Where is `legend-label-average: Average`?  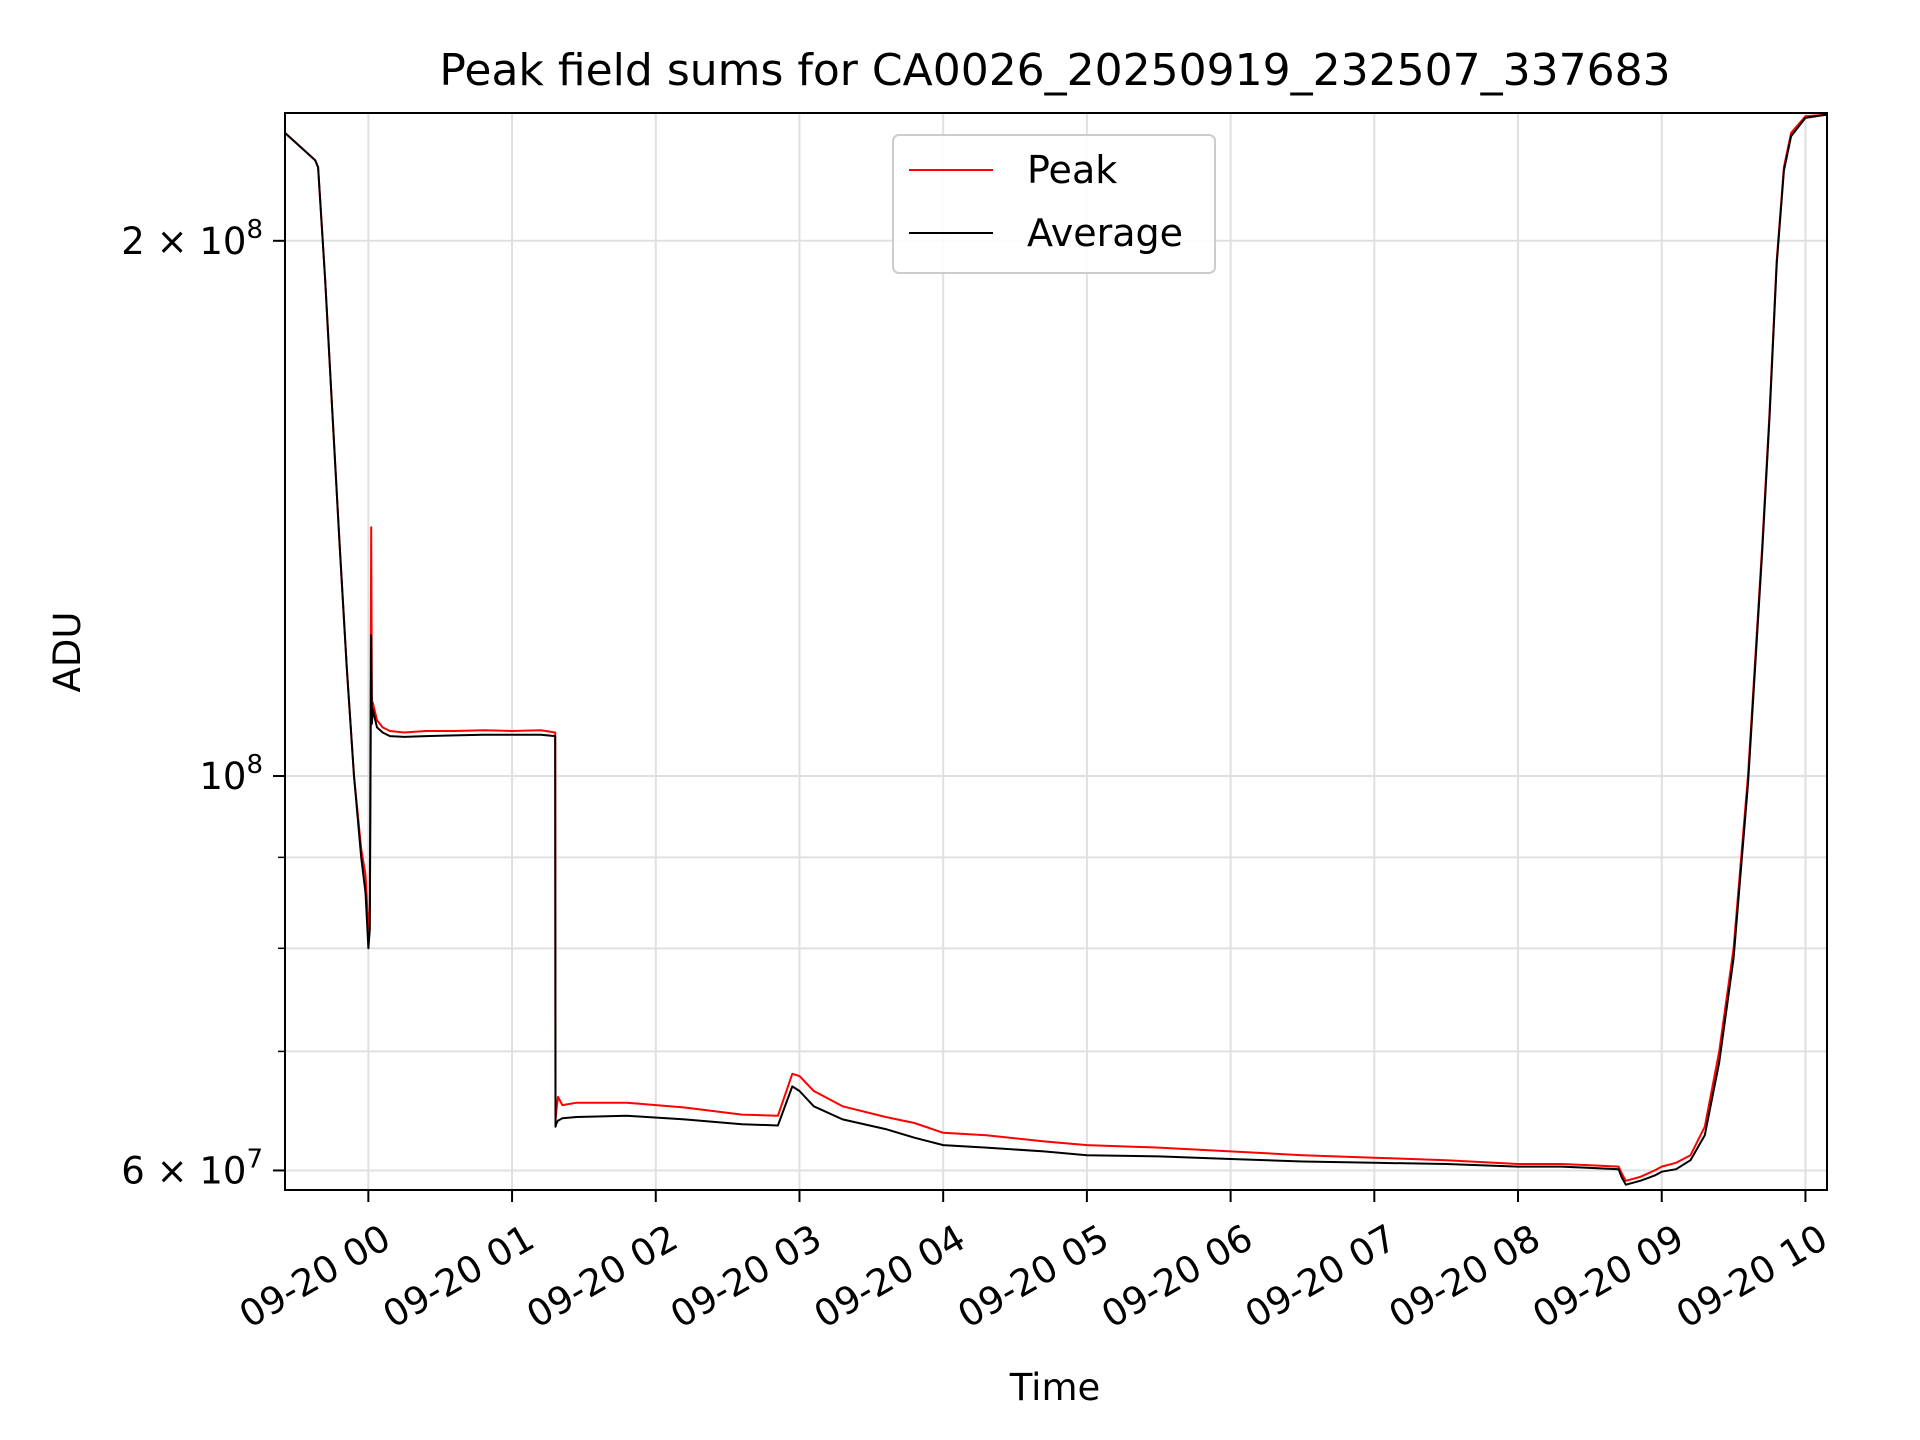
legend-label-average: Average is located at coordinates (1105, 233).